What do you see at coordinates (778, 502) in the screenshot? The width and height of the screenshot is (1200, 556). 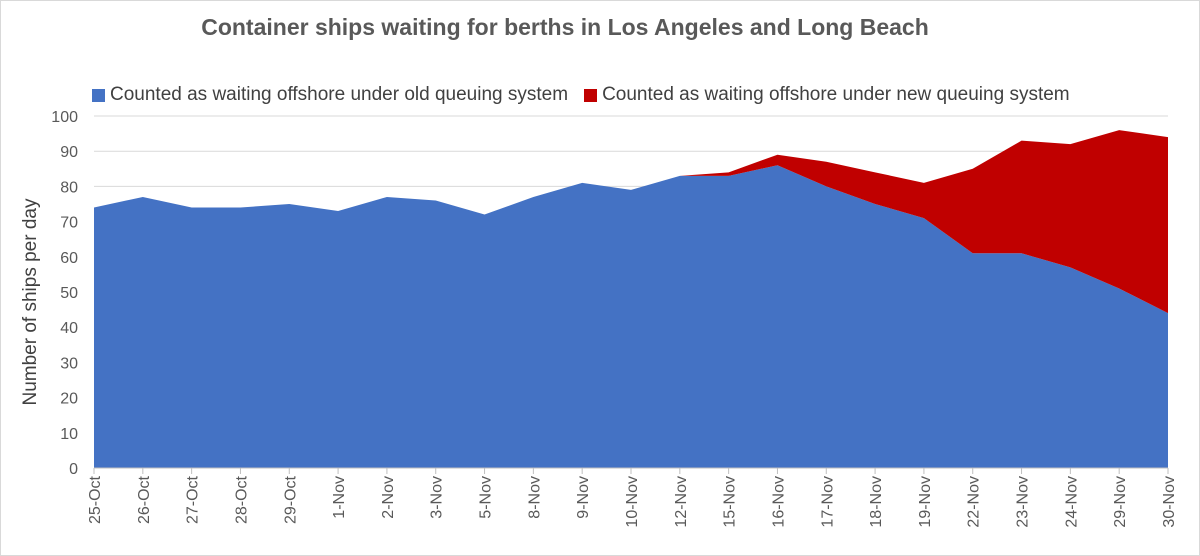 I see `x-tick-label: 16-Nov` at bounding box center [778, 502].